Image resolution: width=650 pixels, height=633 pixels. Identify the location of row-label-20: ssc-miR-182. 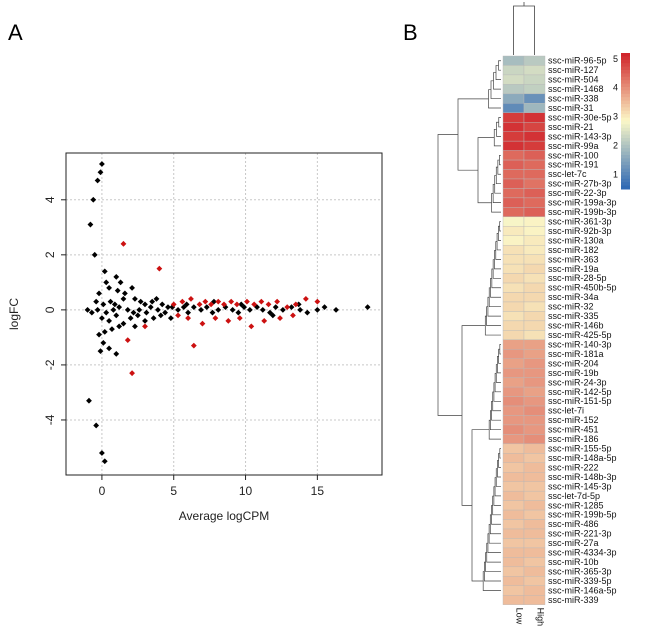
(573, 250).